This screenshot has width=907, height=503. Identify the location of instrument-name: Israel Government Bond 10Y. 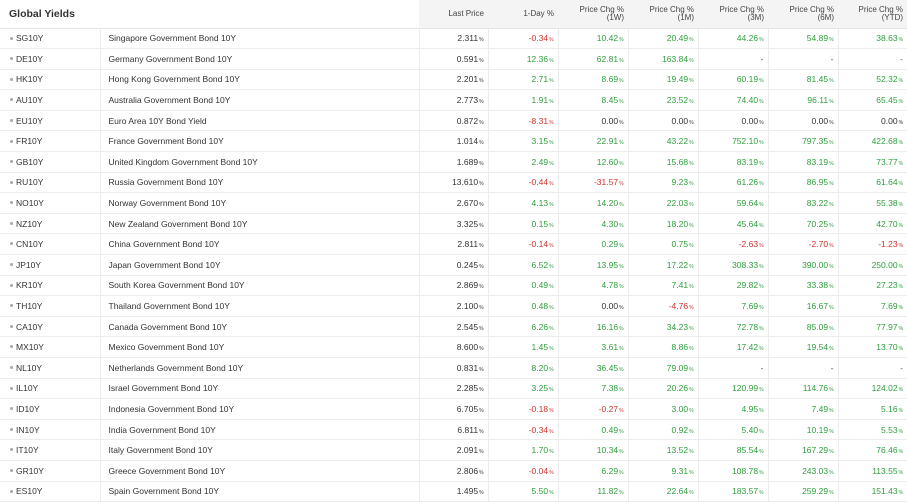
(260, 389).